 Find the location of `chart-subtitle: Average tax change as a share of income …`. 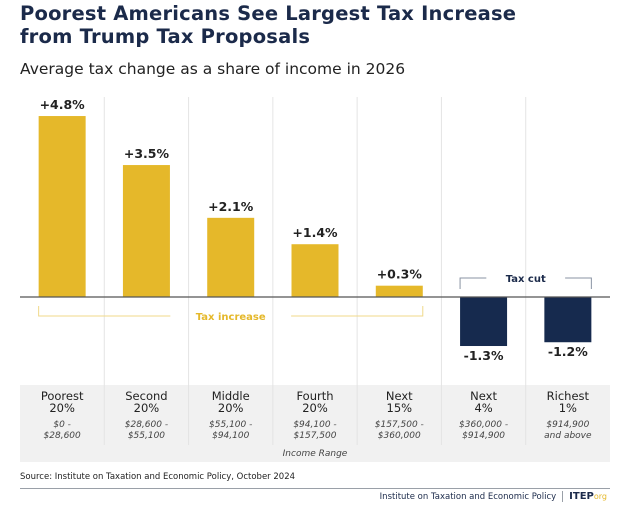

chart-subtitle: Average tax change as a share of income … is located at coordinates (213, 69).